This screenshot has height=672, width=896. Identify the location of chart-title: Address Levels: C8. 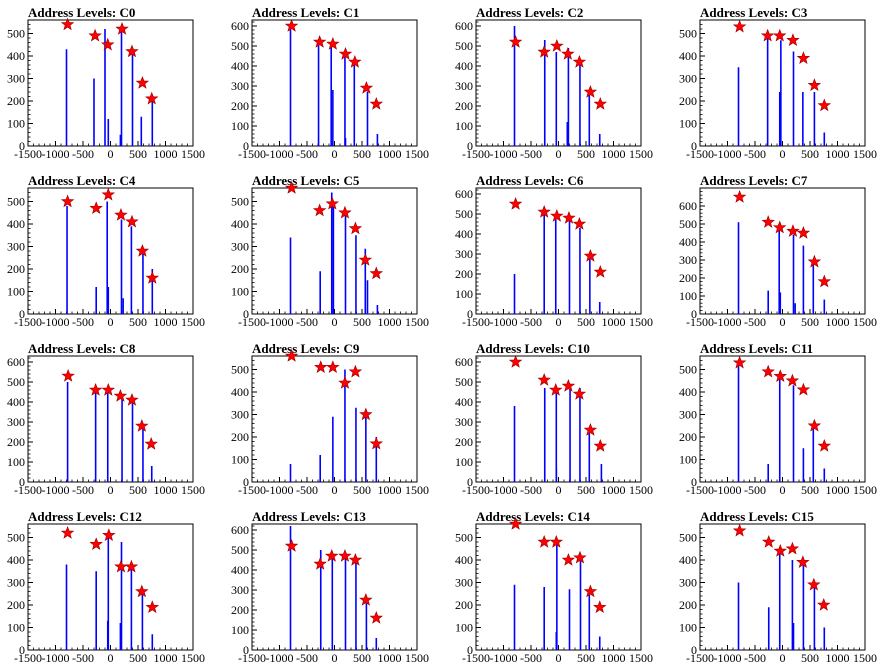
(82, 348).